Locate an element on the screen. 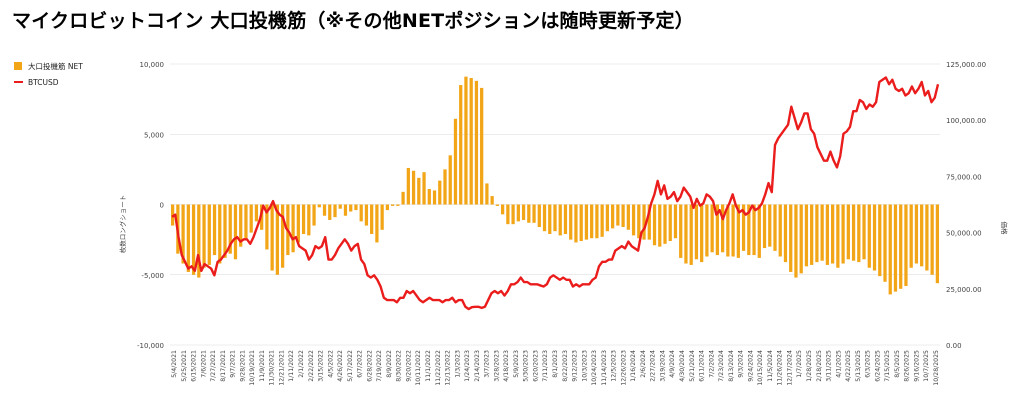  x-tick-label: 10/15/2024 is located at coordinates (760, 368).